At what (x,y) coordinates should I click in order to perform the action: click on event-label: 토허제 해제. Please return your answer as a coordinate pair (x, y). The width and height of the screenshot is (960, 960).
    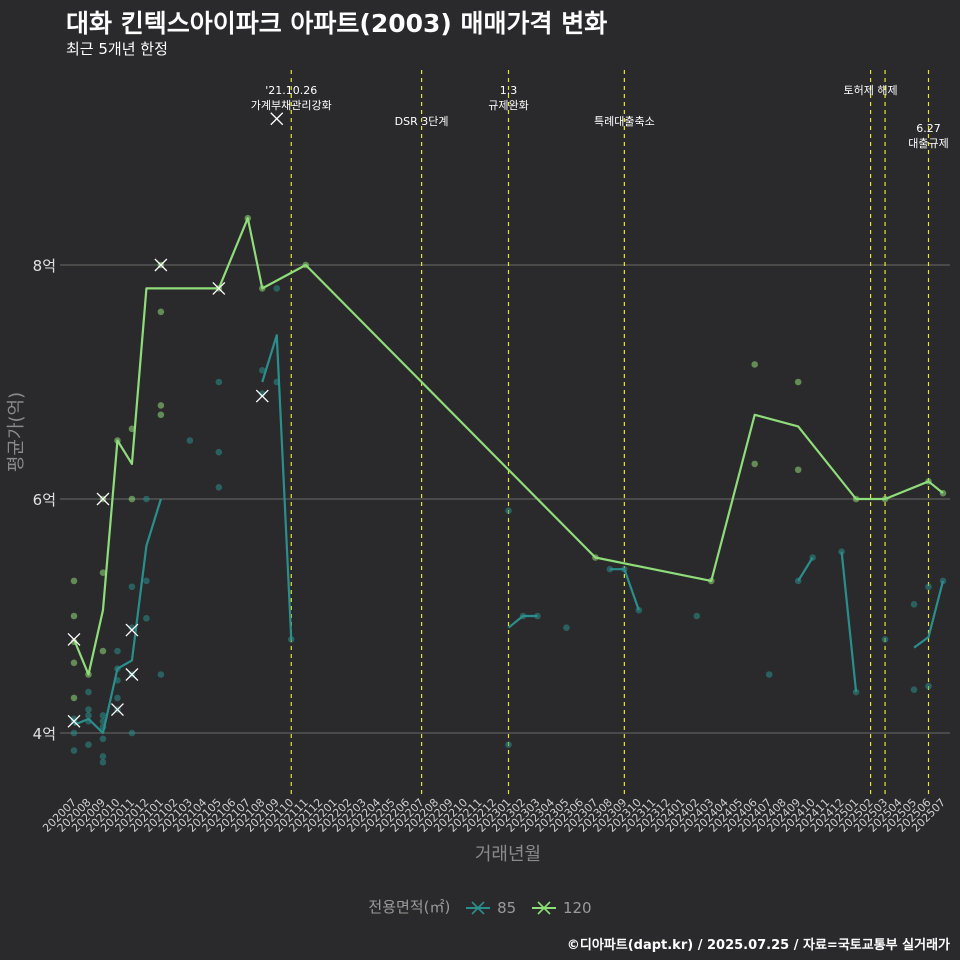
    Looking at the image, I should click on (871, 90).